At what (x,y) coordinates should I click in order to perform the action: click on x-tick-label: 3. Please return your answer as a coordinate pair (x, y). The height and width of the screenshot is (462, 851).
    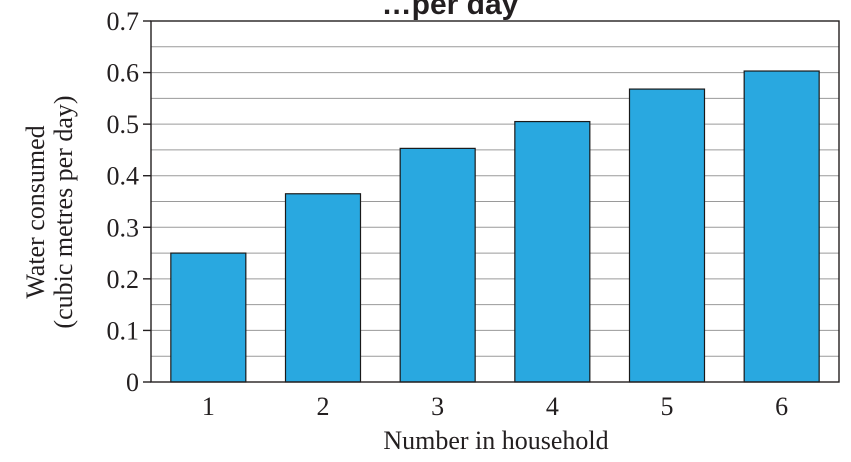
    Looking at the image, I should click on (437, 406).